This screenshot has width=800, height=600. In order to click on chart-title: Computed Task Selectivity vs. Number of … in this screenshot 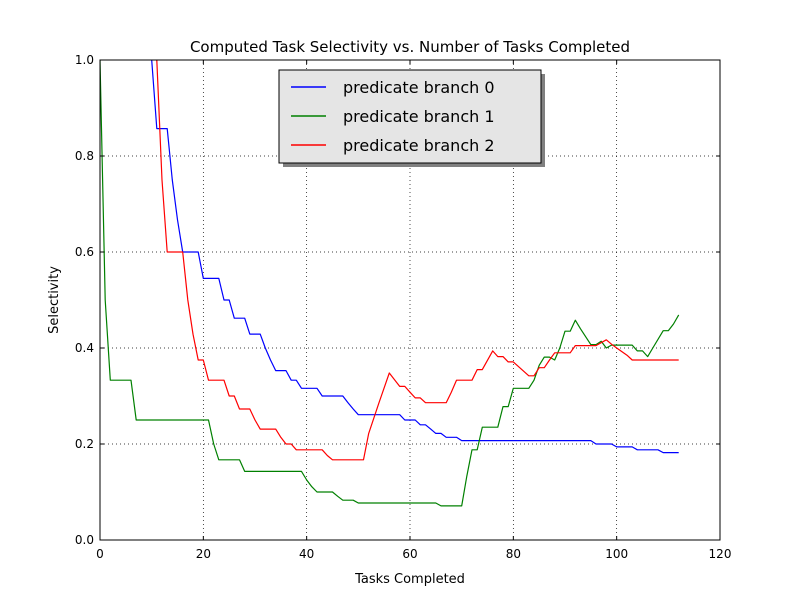, I will do `click(410, 47)`.